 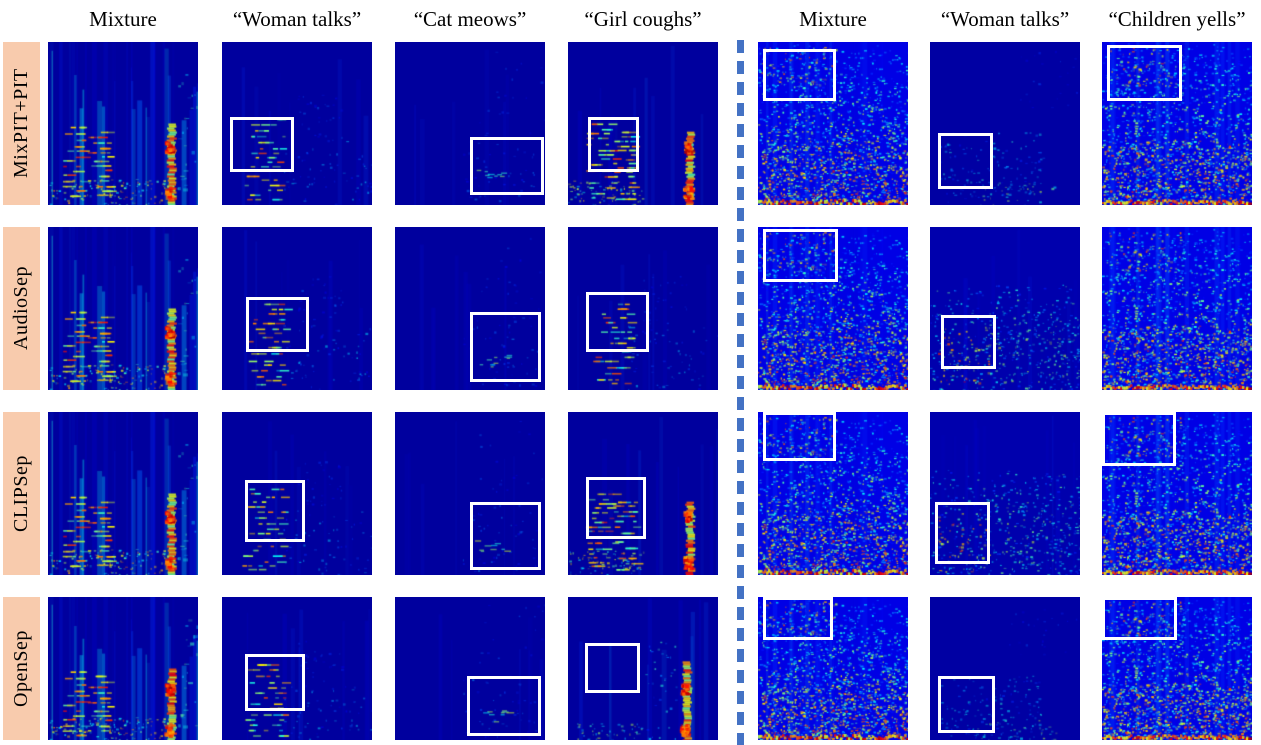 What do you see at coordinates (1005, 19) in the screenshot?
I see `column-header-right-woman-talks: “Woman talks”` at bounding box center [1005, 19].